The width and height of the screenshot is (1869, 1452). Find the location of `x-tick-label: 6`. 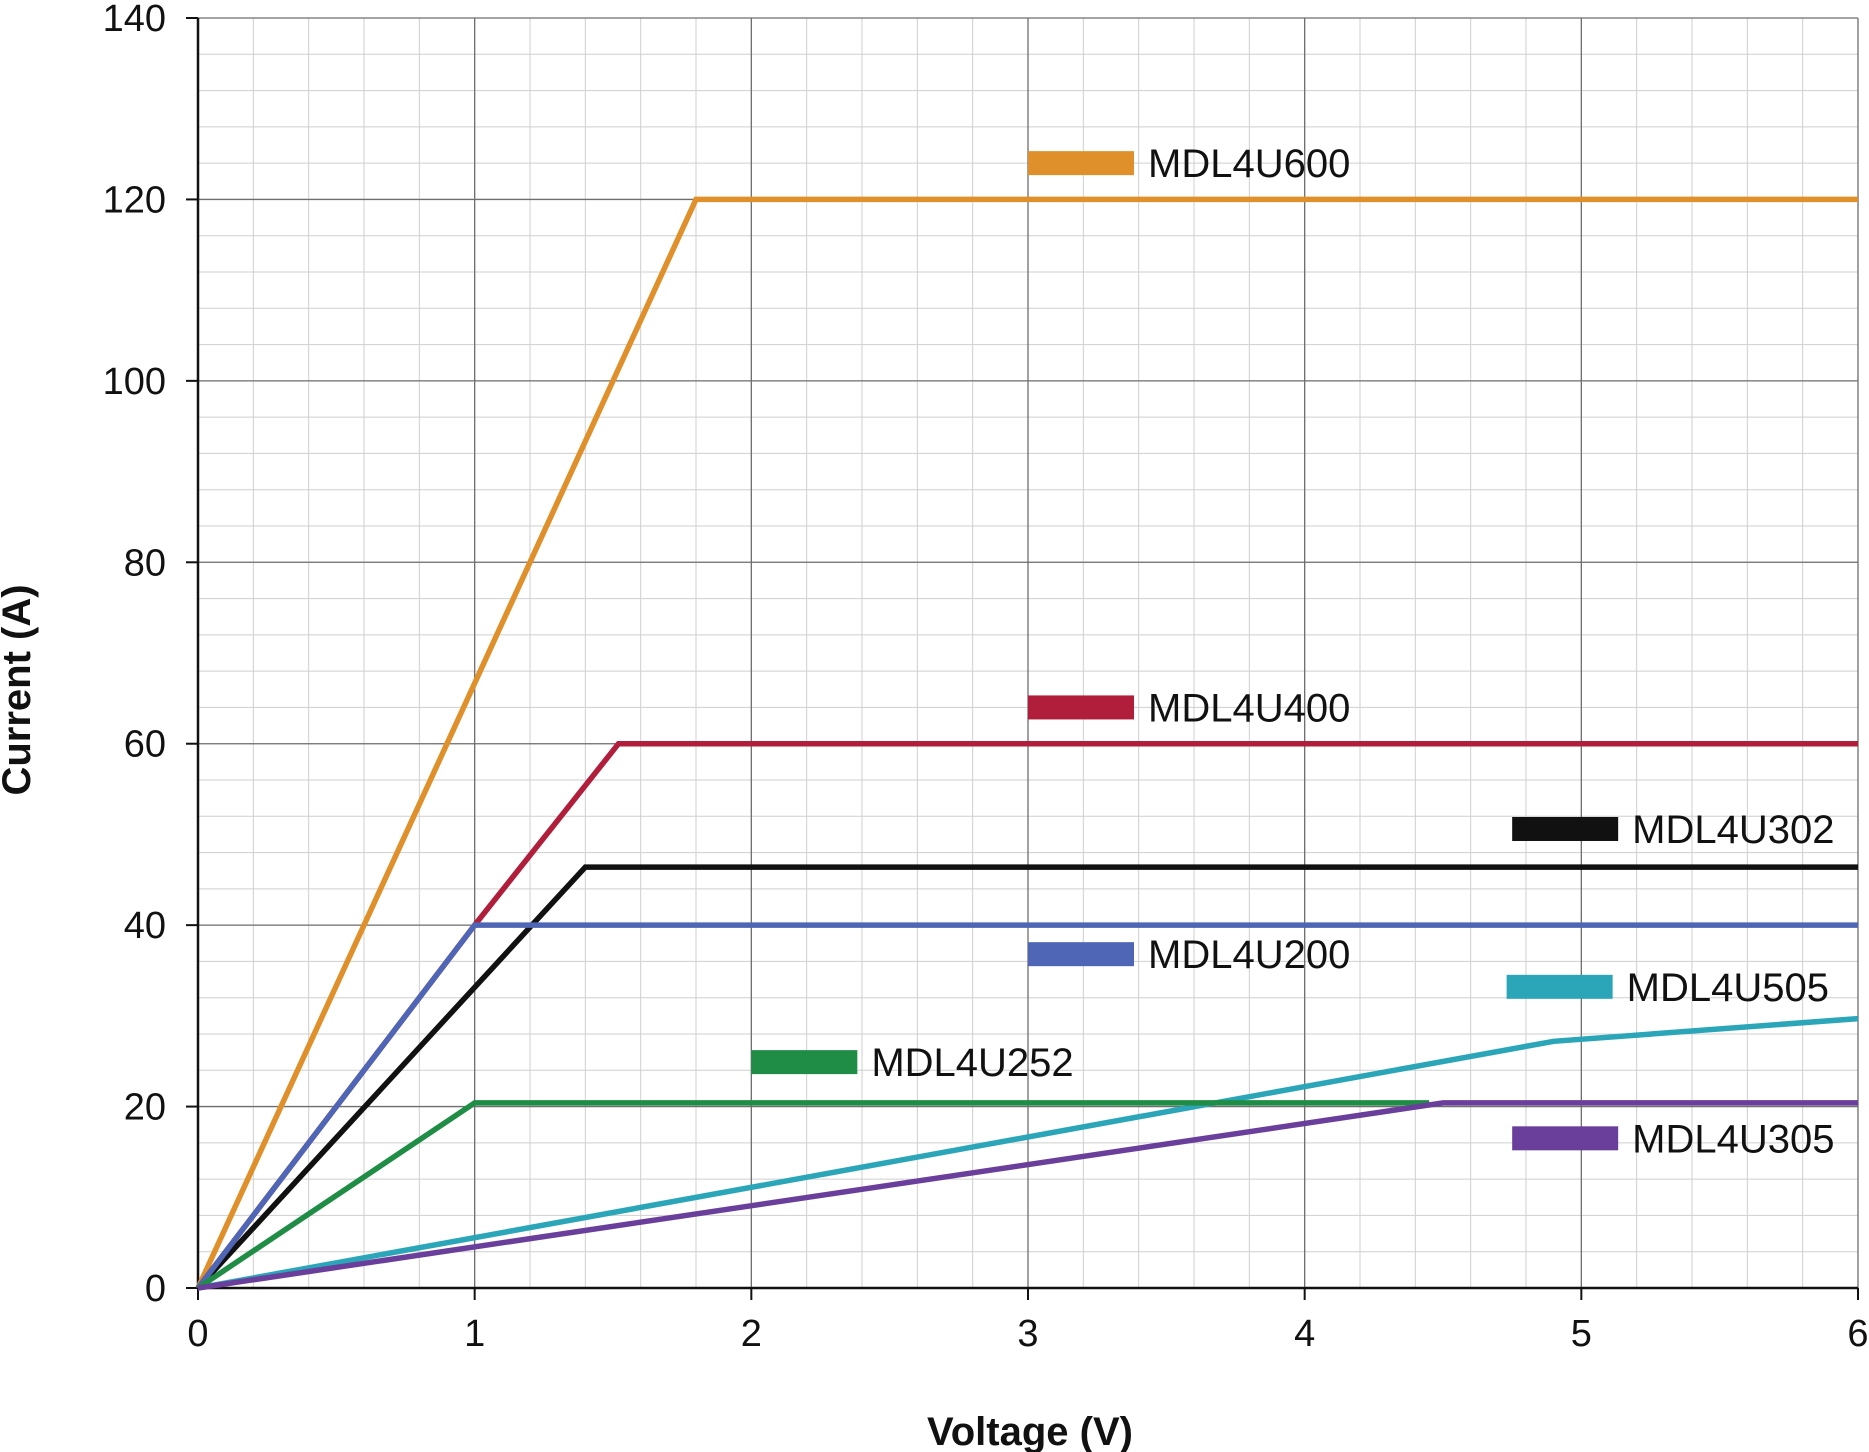

x-tick-label: 6 is located at coordinates (1857, 1334).